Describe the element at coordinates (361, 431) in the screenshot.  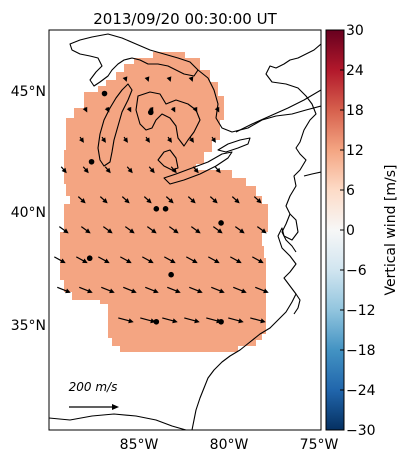
I see `colorbar-tick-label: −30` at that location.